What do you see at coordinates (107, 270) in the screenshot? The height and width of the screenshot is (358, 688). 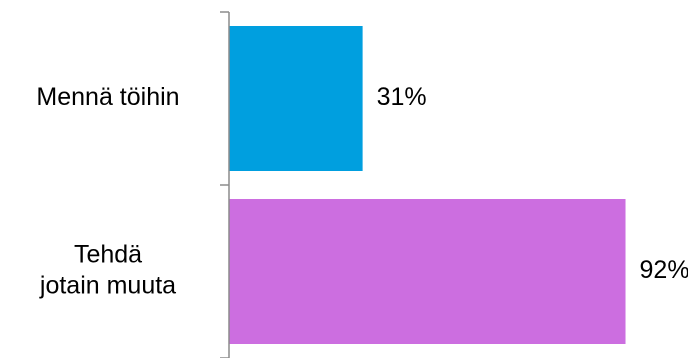 I see `category-label-1: Tehdä jotain muuta` at bounding box center [107, 270].